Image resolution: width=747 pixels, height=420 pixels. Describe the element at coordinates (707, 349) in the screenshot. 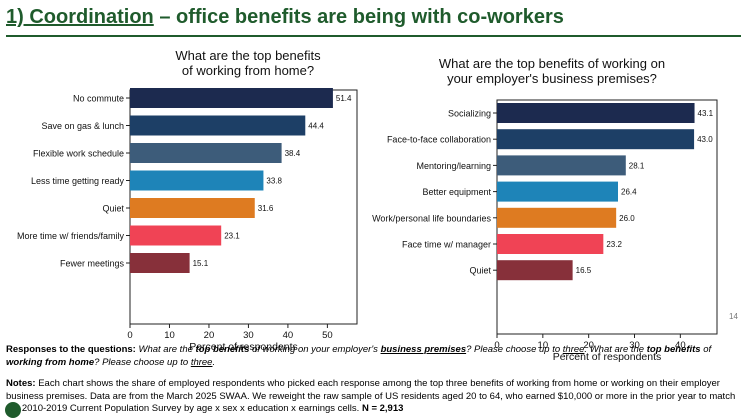

I see `responses-q2-b: of` at that location.